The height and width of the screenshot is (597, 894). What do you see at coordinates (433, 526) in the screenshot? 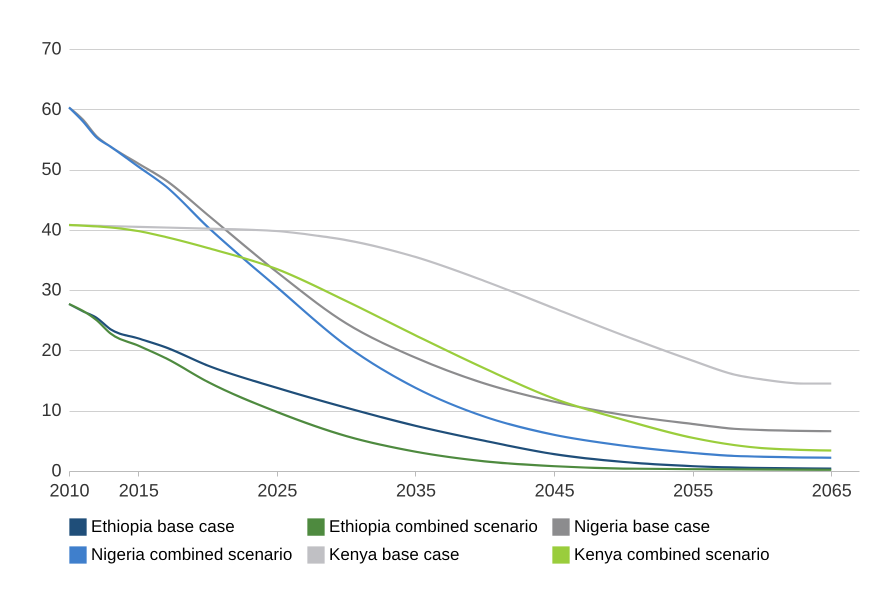
I see `legend-label: Ethiopia combined scenario` at bounding box center [433, 526].